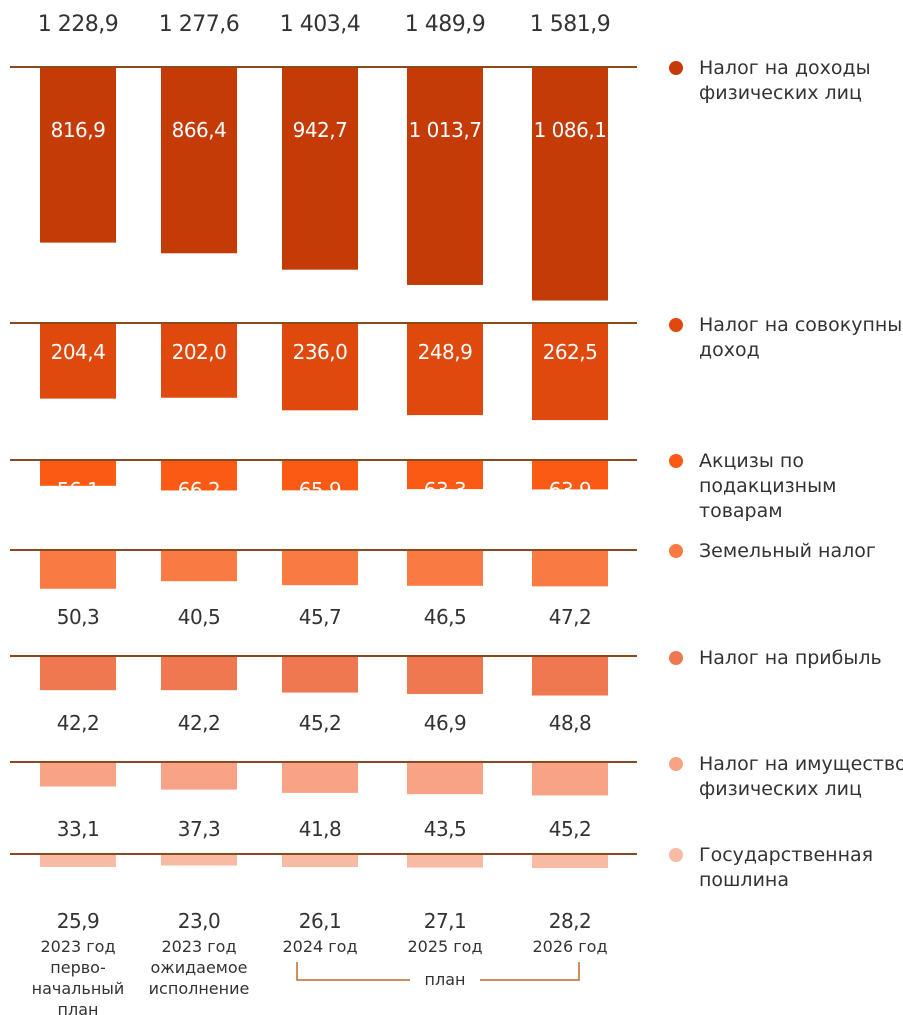 This screenshot has width=903, height=1015. I want to click on data-label: 46,9, so click(445, 723).